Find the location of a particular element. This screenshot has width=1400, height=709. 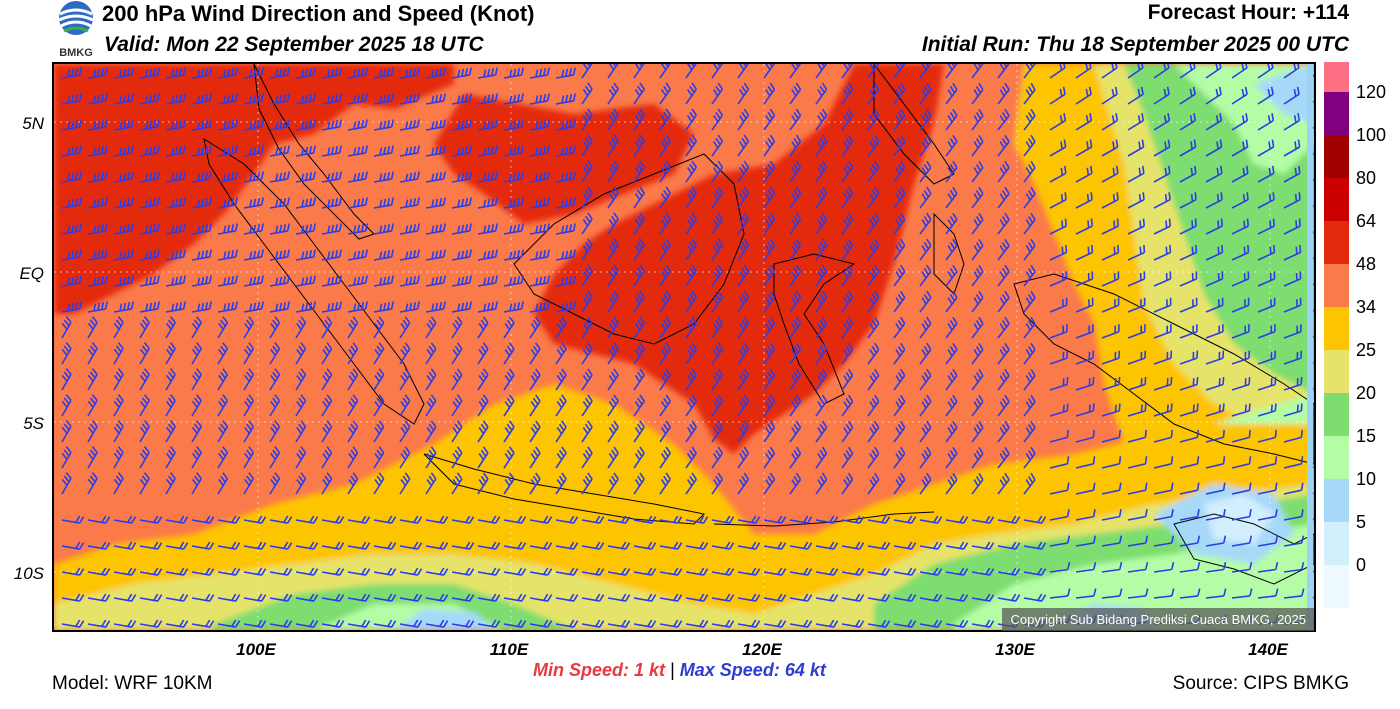

legend-label: 34 is located at coordinates (1366, 307).